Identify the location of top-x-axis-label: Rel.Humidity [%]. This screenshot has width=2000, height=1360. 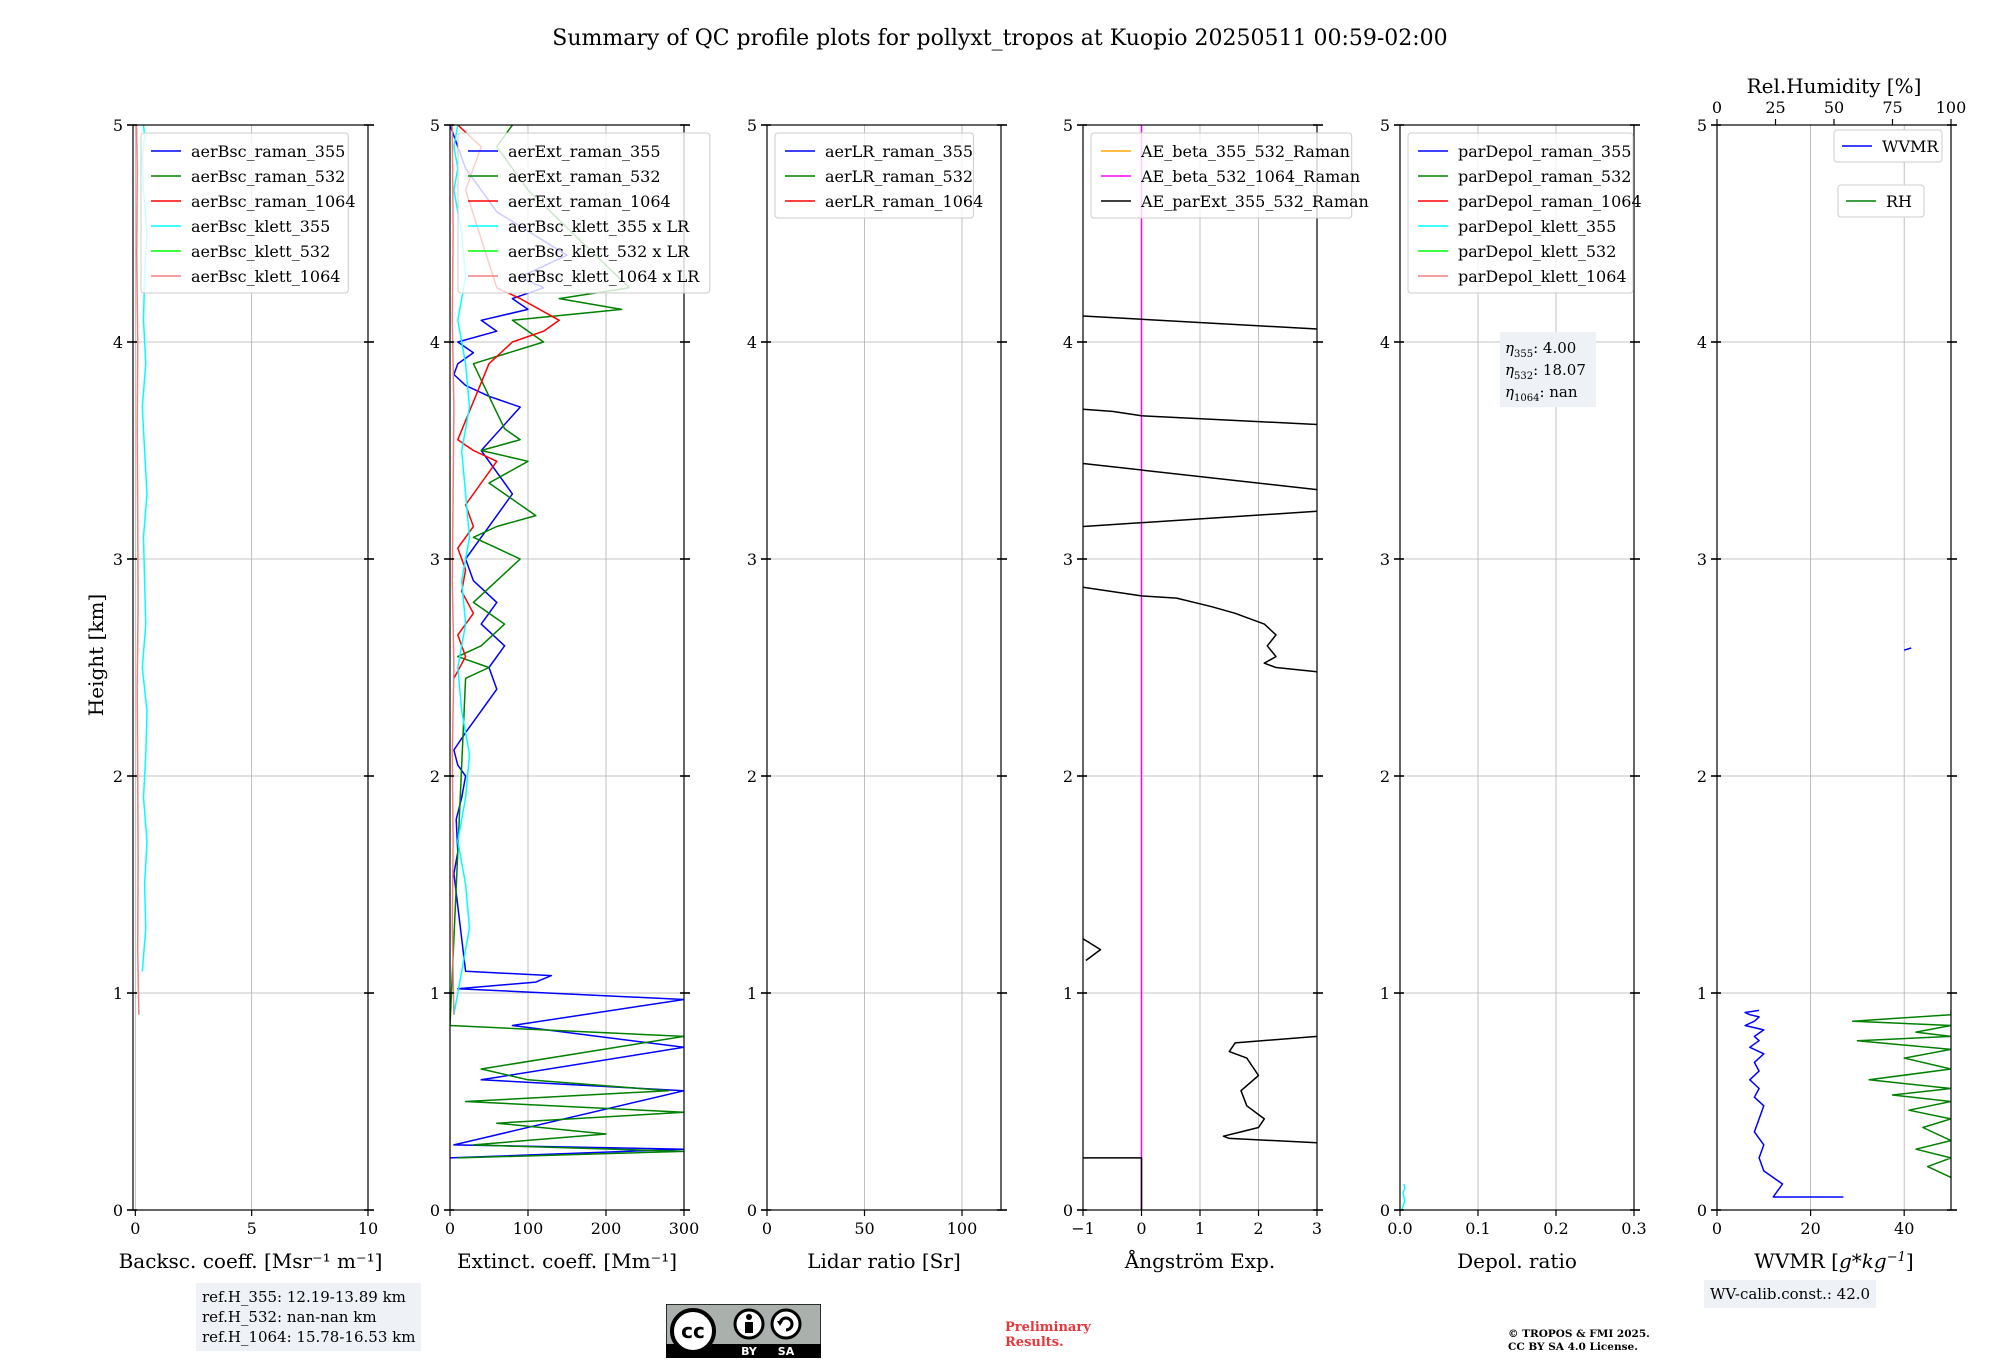
(1834, 86).